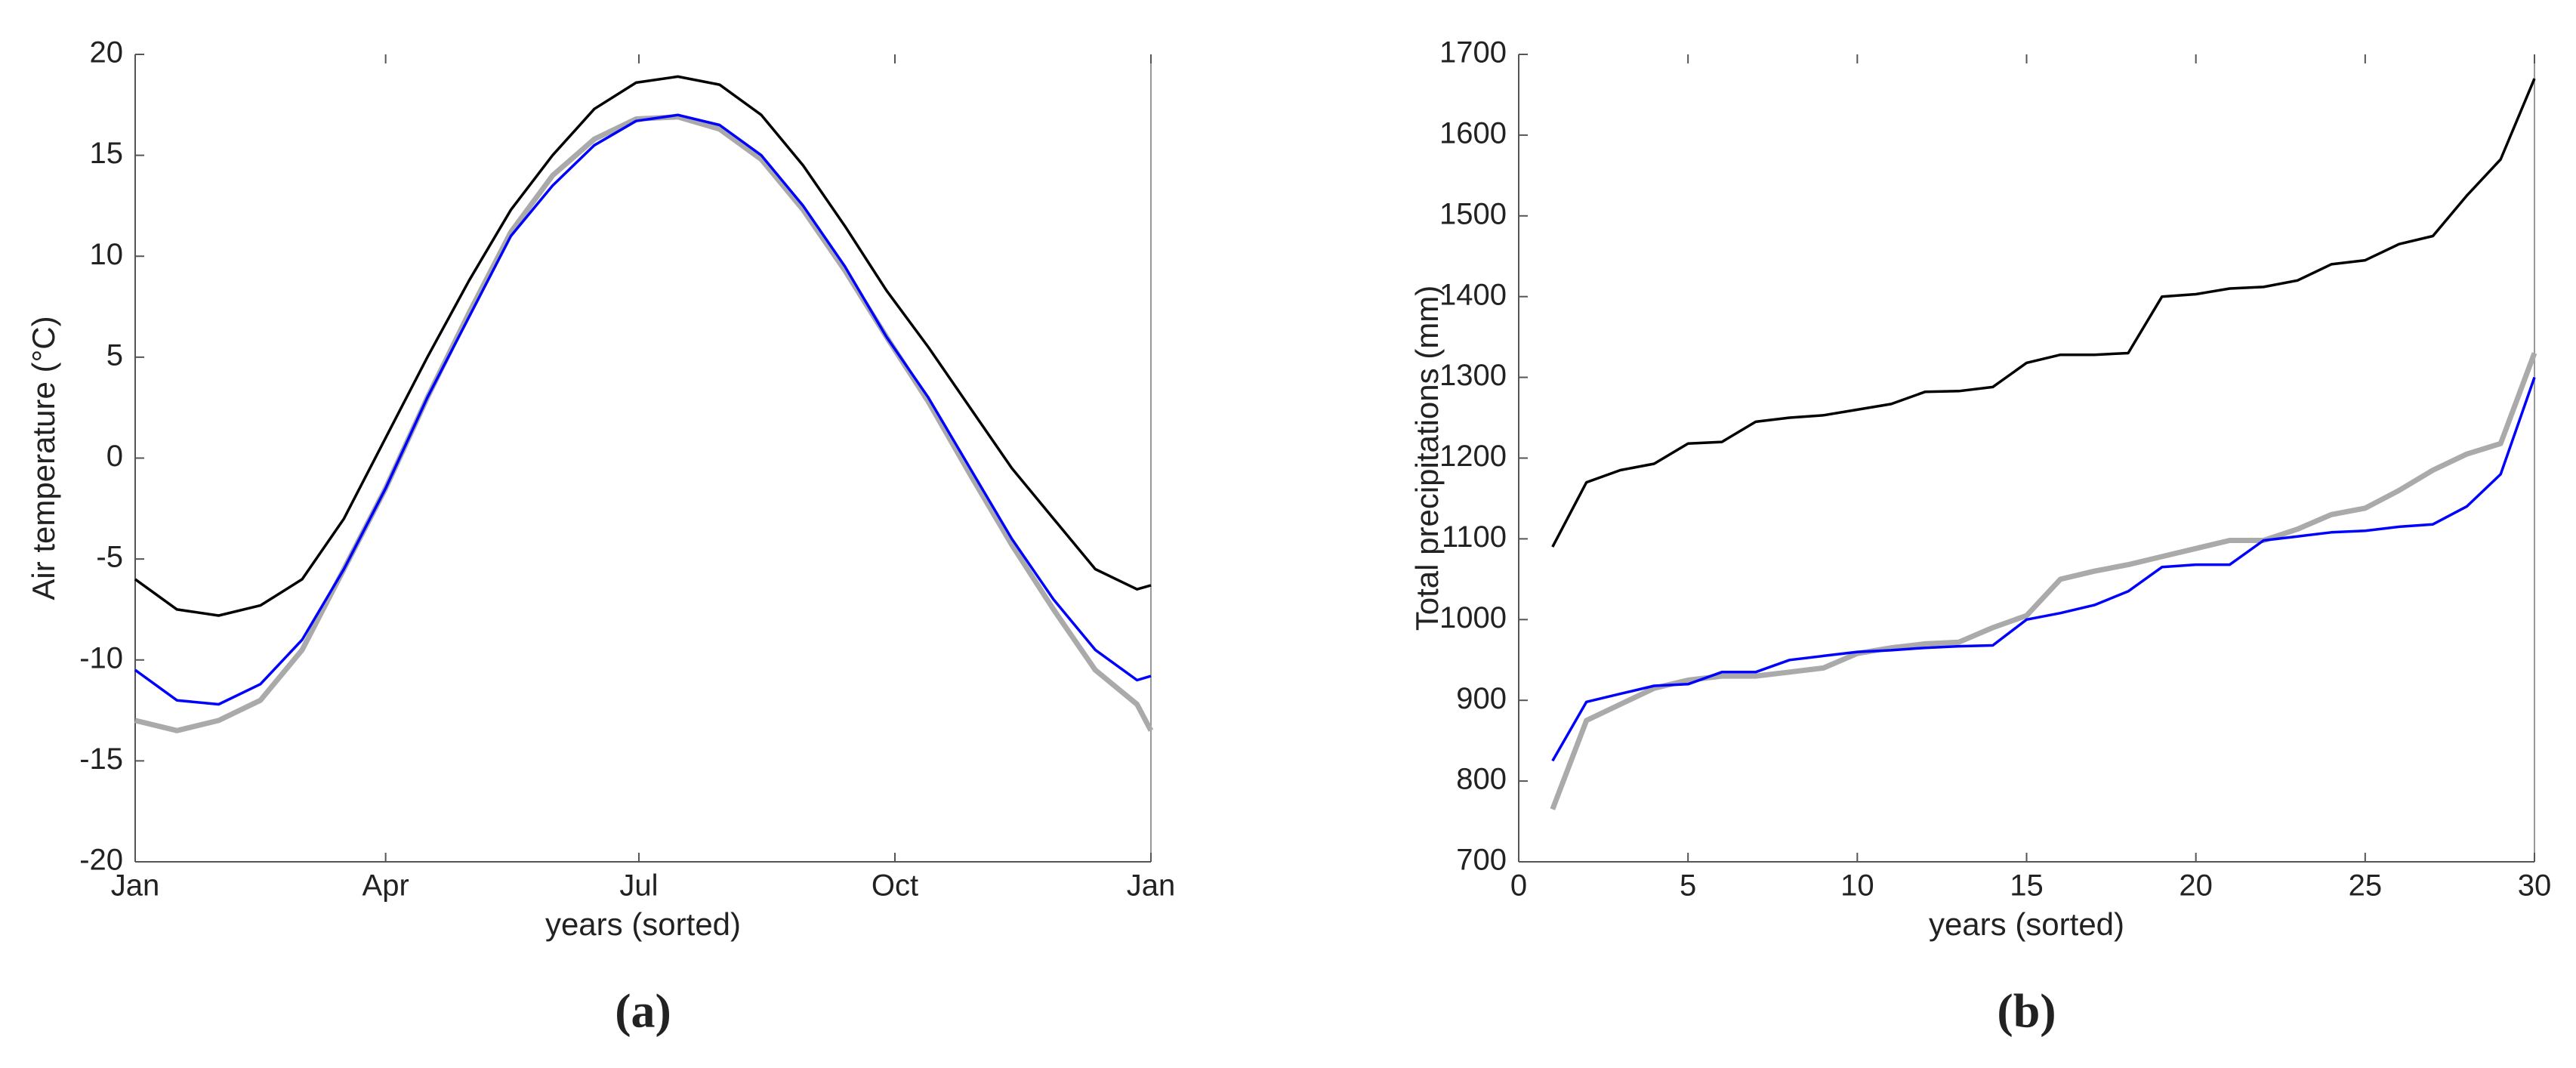 The width and height of the screenshot is (2576, 1068). Describe the element at coordinates (114, 355) in the screenshot. I see `y-tick-label: 5` at that location.